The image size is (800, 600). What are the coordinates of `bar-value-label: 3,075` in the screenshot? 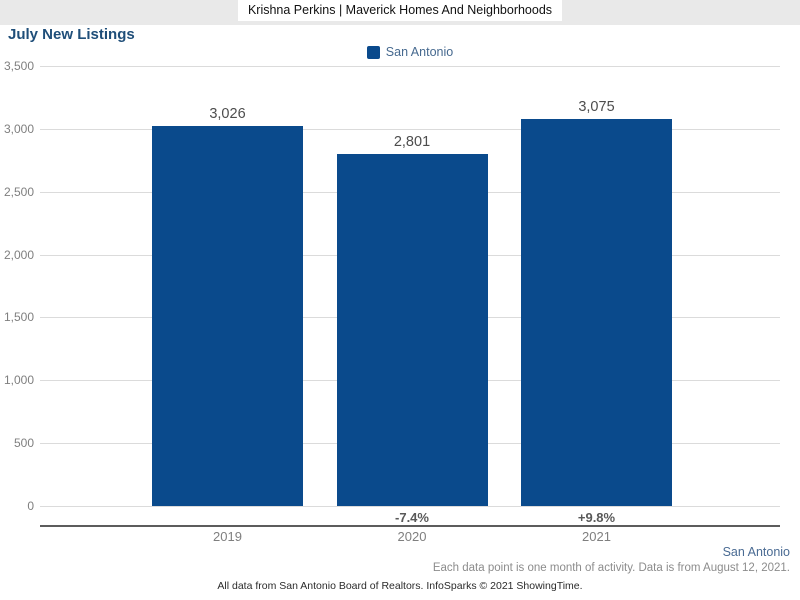 It's located at (596, 107).